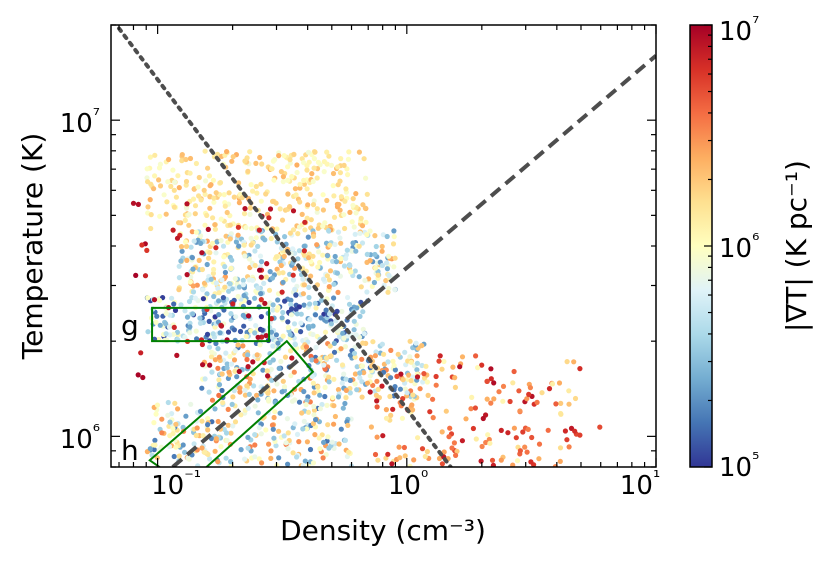 The image size is (831, 564). Describe the element at coordinates (130, 325) in the screenshot. I see `region-label-g: g` at that location.